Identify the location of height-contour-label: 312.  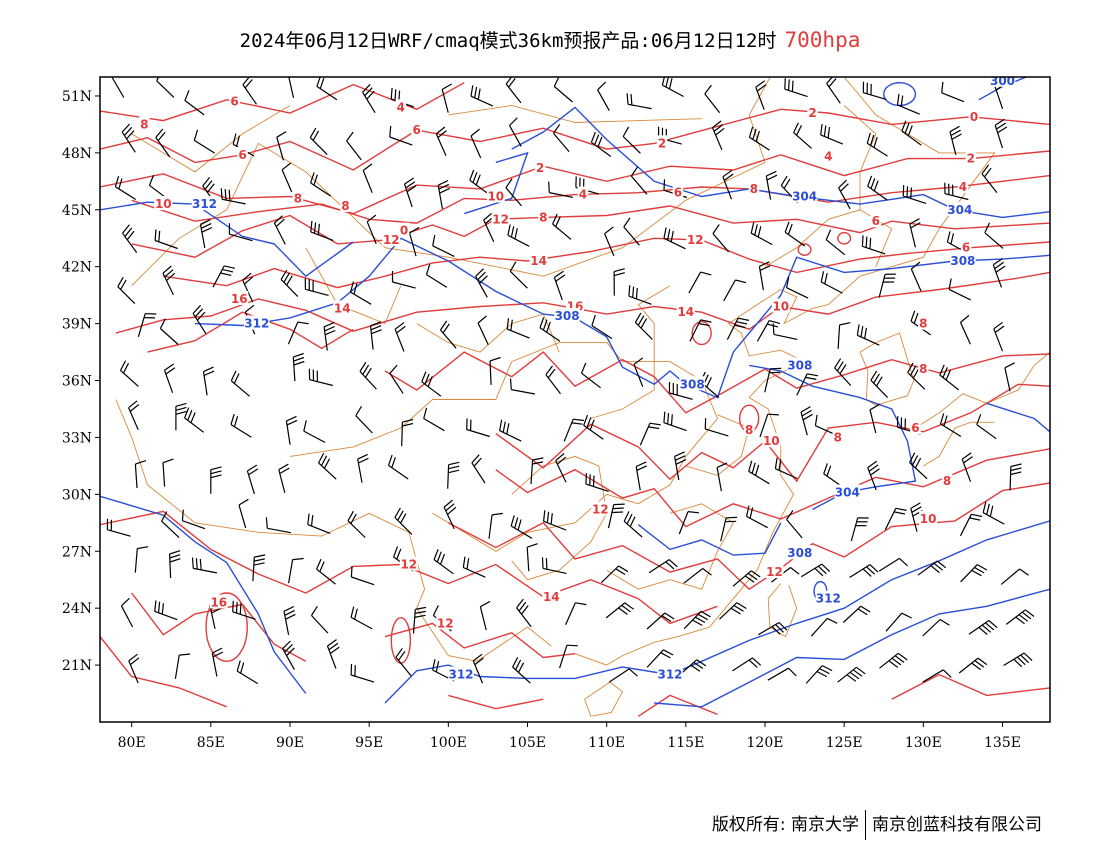
(256, 324).